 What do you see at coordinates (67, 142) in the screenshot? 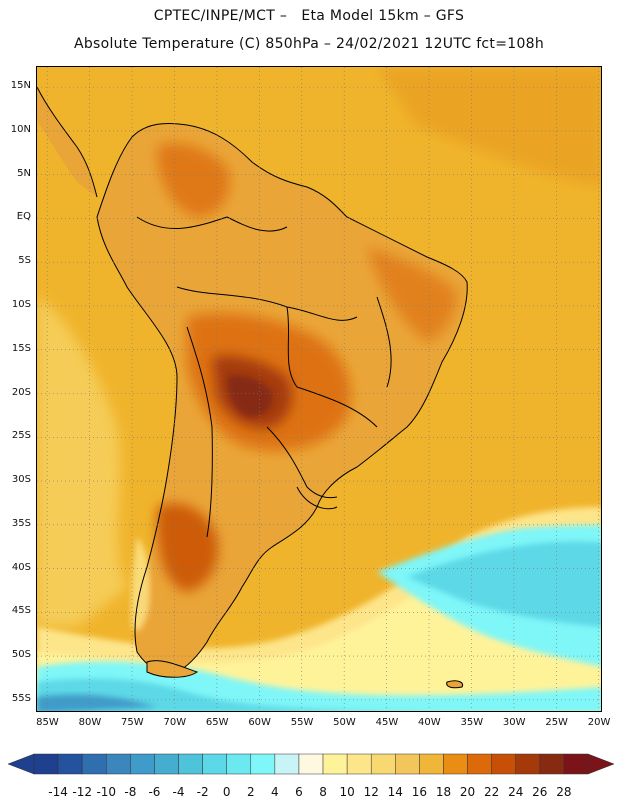
I see `central-america-landmass` at bounding box center [67, 142].